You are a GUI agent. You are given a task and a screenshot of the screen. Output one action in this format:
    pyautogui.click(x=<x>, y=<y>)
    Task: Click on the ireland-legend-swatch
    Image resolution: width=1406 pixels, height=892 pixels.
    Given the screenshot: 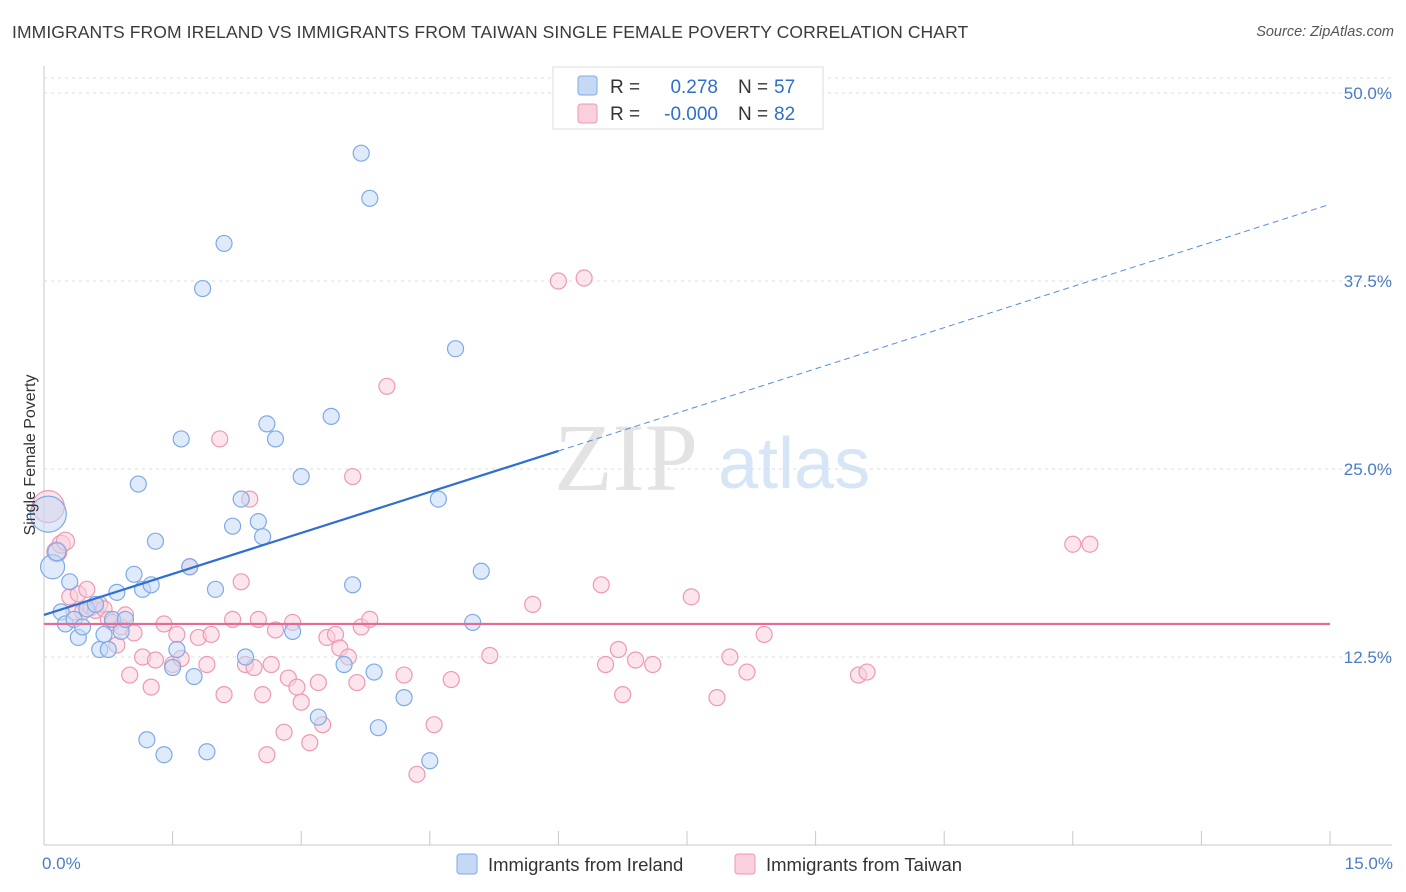 What is the action you would take?
    pyautogui.click(x=587, y=85)
    